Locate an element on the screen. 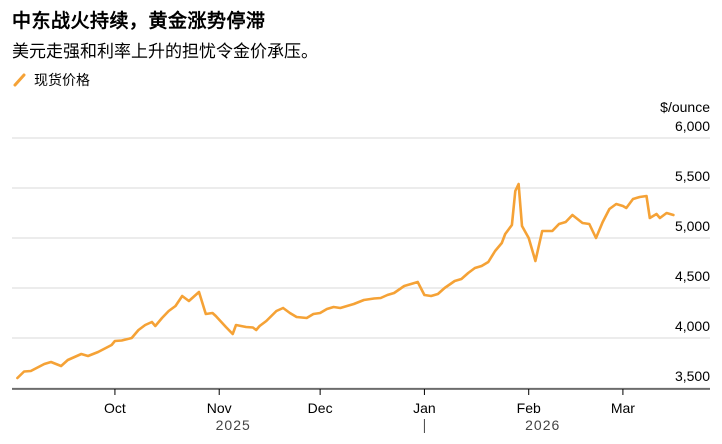 The height and width of the screenshot is (444, 722). x-tick-label: Nov is located at coordinates (219, 408).